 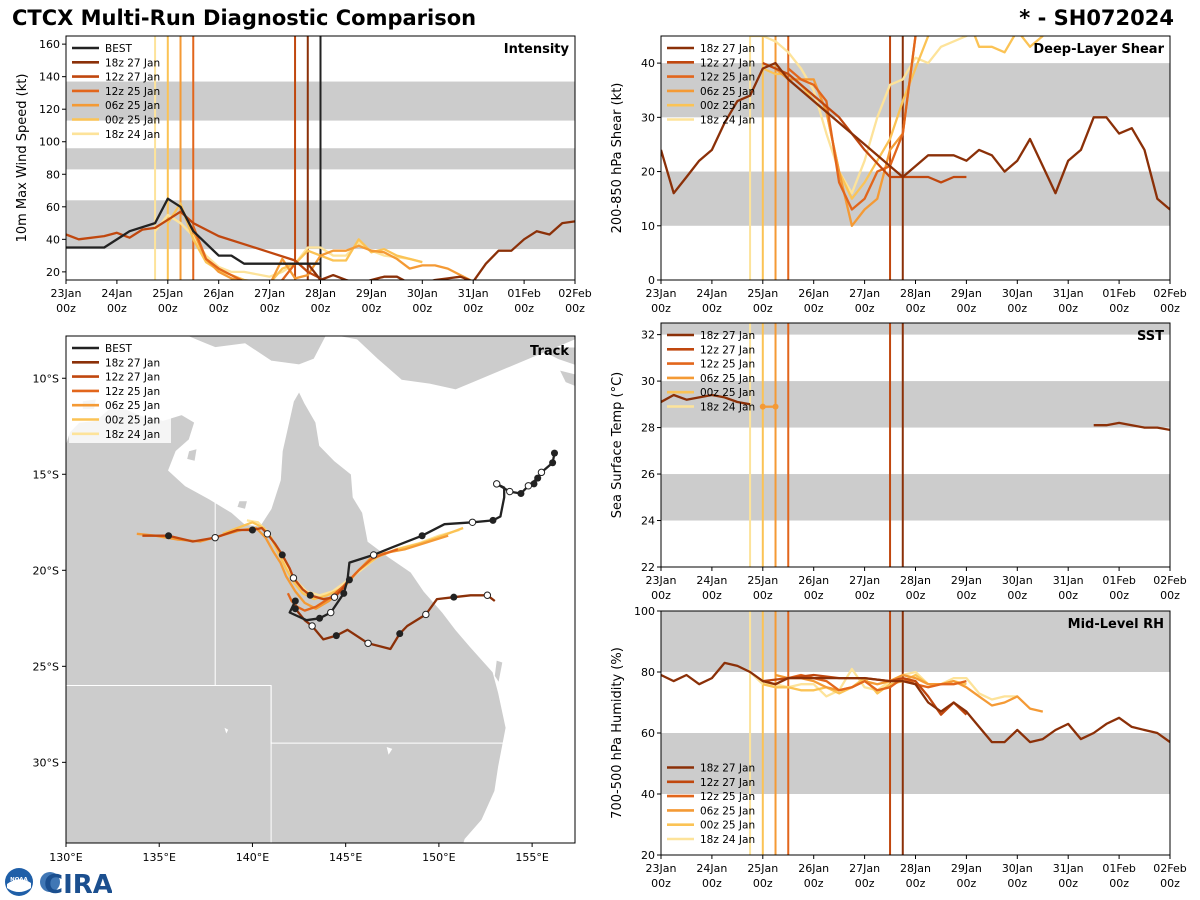 What do you see at coordinates (915, 868) in the screenshot?
I see `xtick-date-rh: 28Jan` at bounding box center [915, 868].